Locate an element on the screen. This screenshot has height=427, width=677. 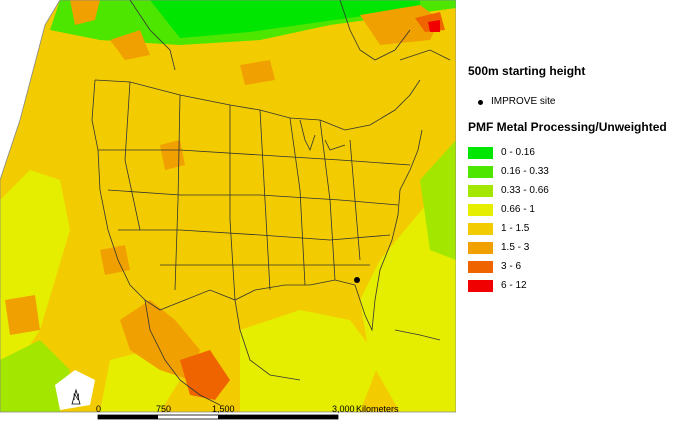
north-arrow: N is located at coordinates (76, 396).